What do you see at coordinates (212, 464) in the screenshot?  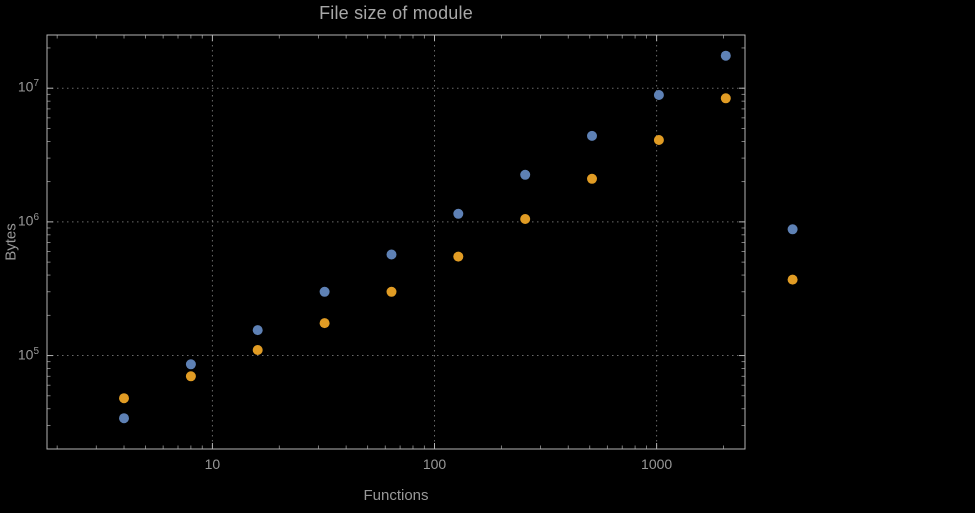 I see `x-tick-label: 10` at bounding box center [212, 464].